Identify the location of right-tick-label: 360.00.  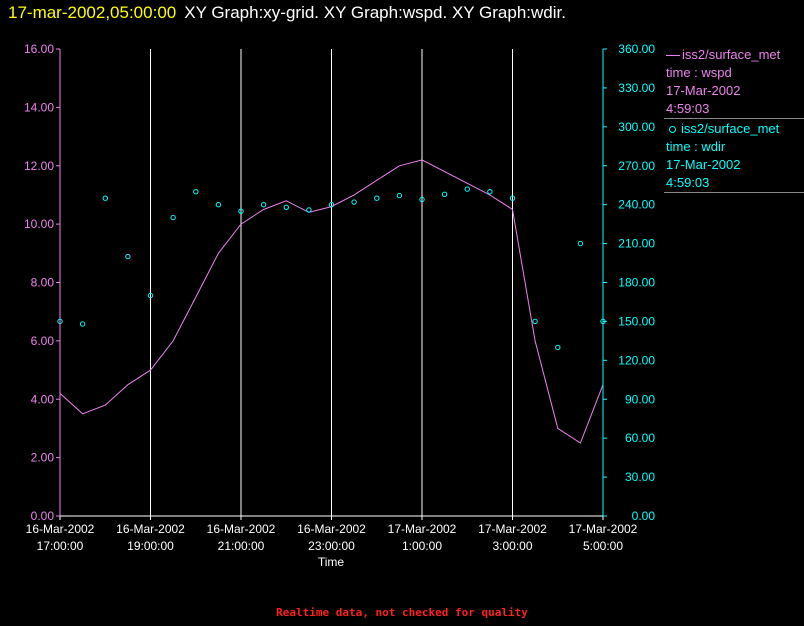
(636, 49).